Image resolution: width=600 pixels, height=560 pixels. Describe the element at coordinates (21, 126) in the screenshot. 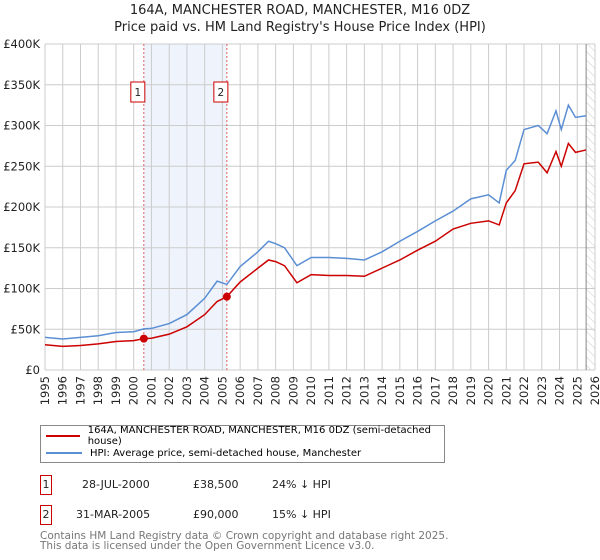

I see `y-tick-label: £300K` at that location.